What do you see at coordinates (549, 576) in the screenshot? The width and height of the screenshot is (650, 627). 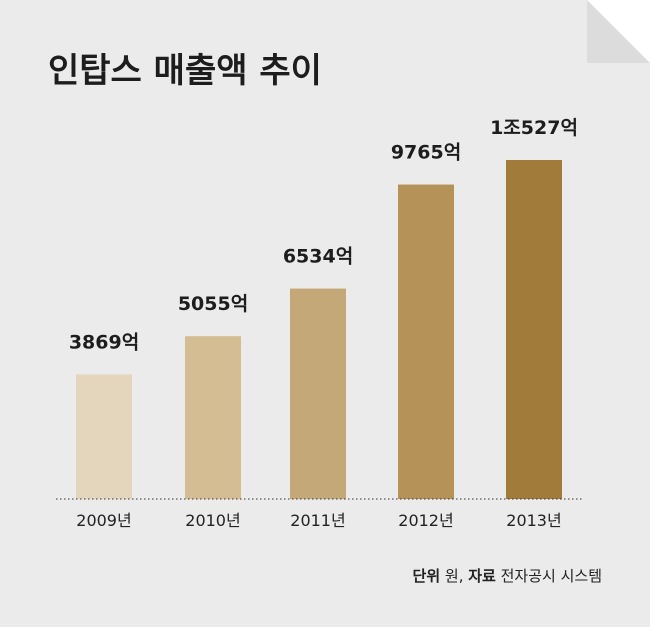 I see `source-value: 전자공시 시스템` at bounding box center [549, 576].